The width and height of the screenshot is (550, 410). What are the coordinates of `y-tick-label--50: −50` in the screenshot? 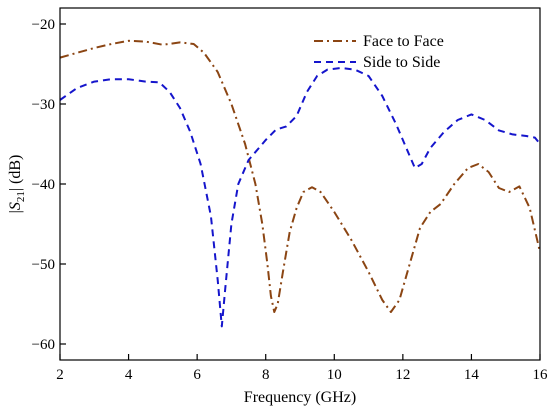 It's located at (43, 265).